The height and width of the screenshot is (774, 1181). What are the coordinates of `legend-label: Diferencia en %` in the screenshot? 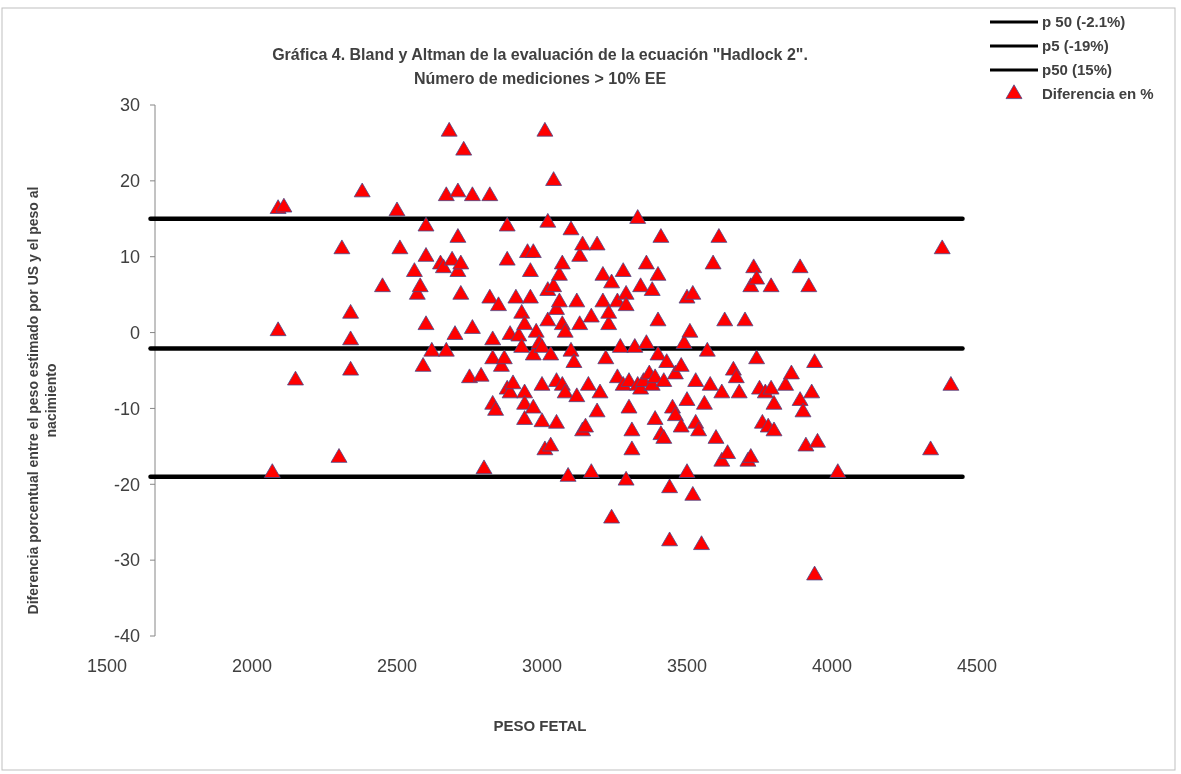 It's located at (1098, 94).